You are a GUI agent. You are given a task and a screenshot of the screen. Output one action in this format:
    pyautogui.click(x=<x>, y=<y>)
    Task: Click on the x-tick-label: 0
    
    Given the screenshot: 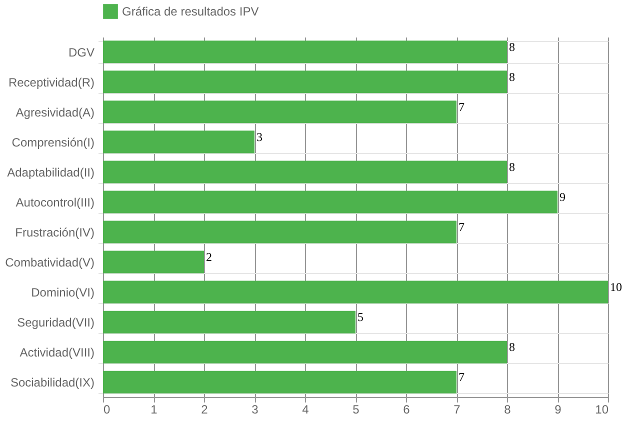 What is the action you would take?
    pyautogui.click(x=107, y=409)
    